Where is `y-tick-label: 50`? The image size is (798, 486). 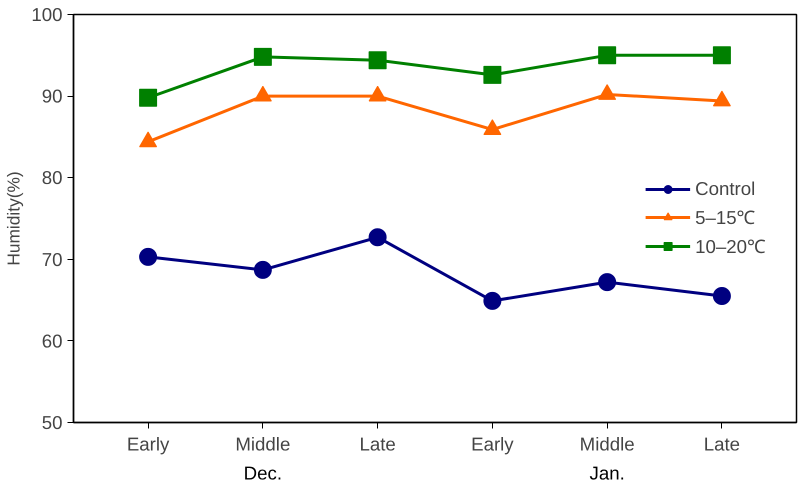 y-tick-label: 50 is located at coordinates (52, 422).